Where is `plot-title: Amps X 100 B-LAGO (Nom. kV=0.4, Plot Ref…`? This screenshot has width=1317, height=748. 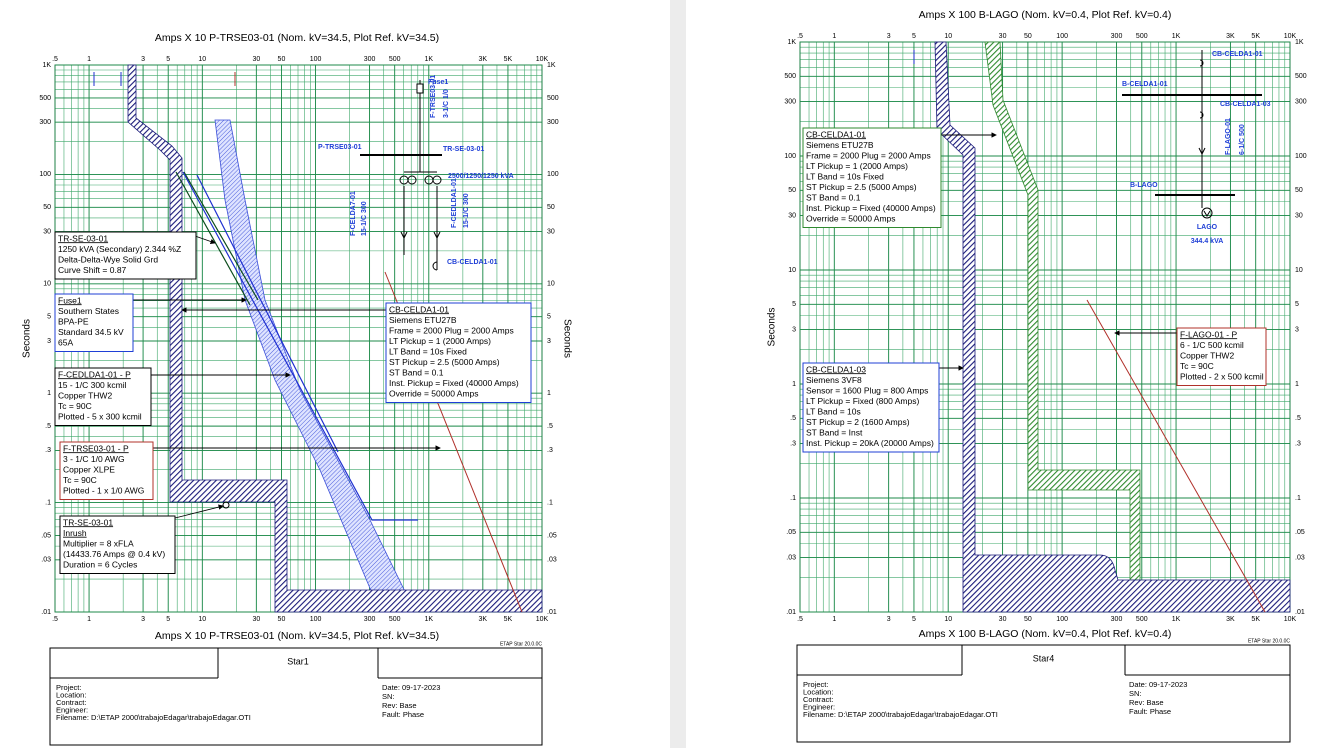
plot-title: Amps X 100 B-LAGO (Nom. kV=0.4, Plot Ref… is located at coordinates (1045, 15).